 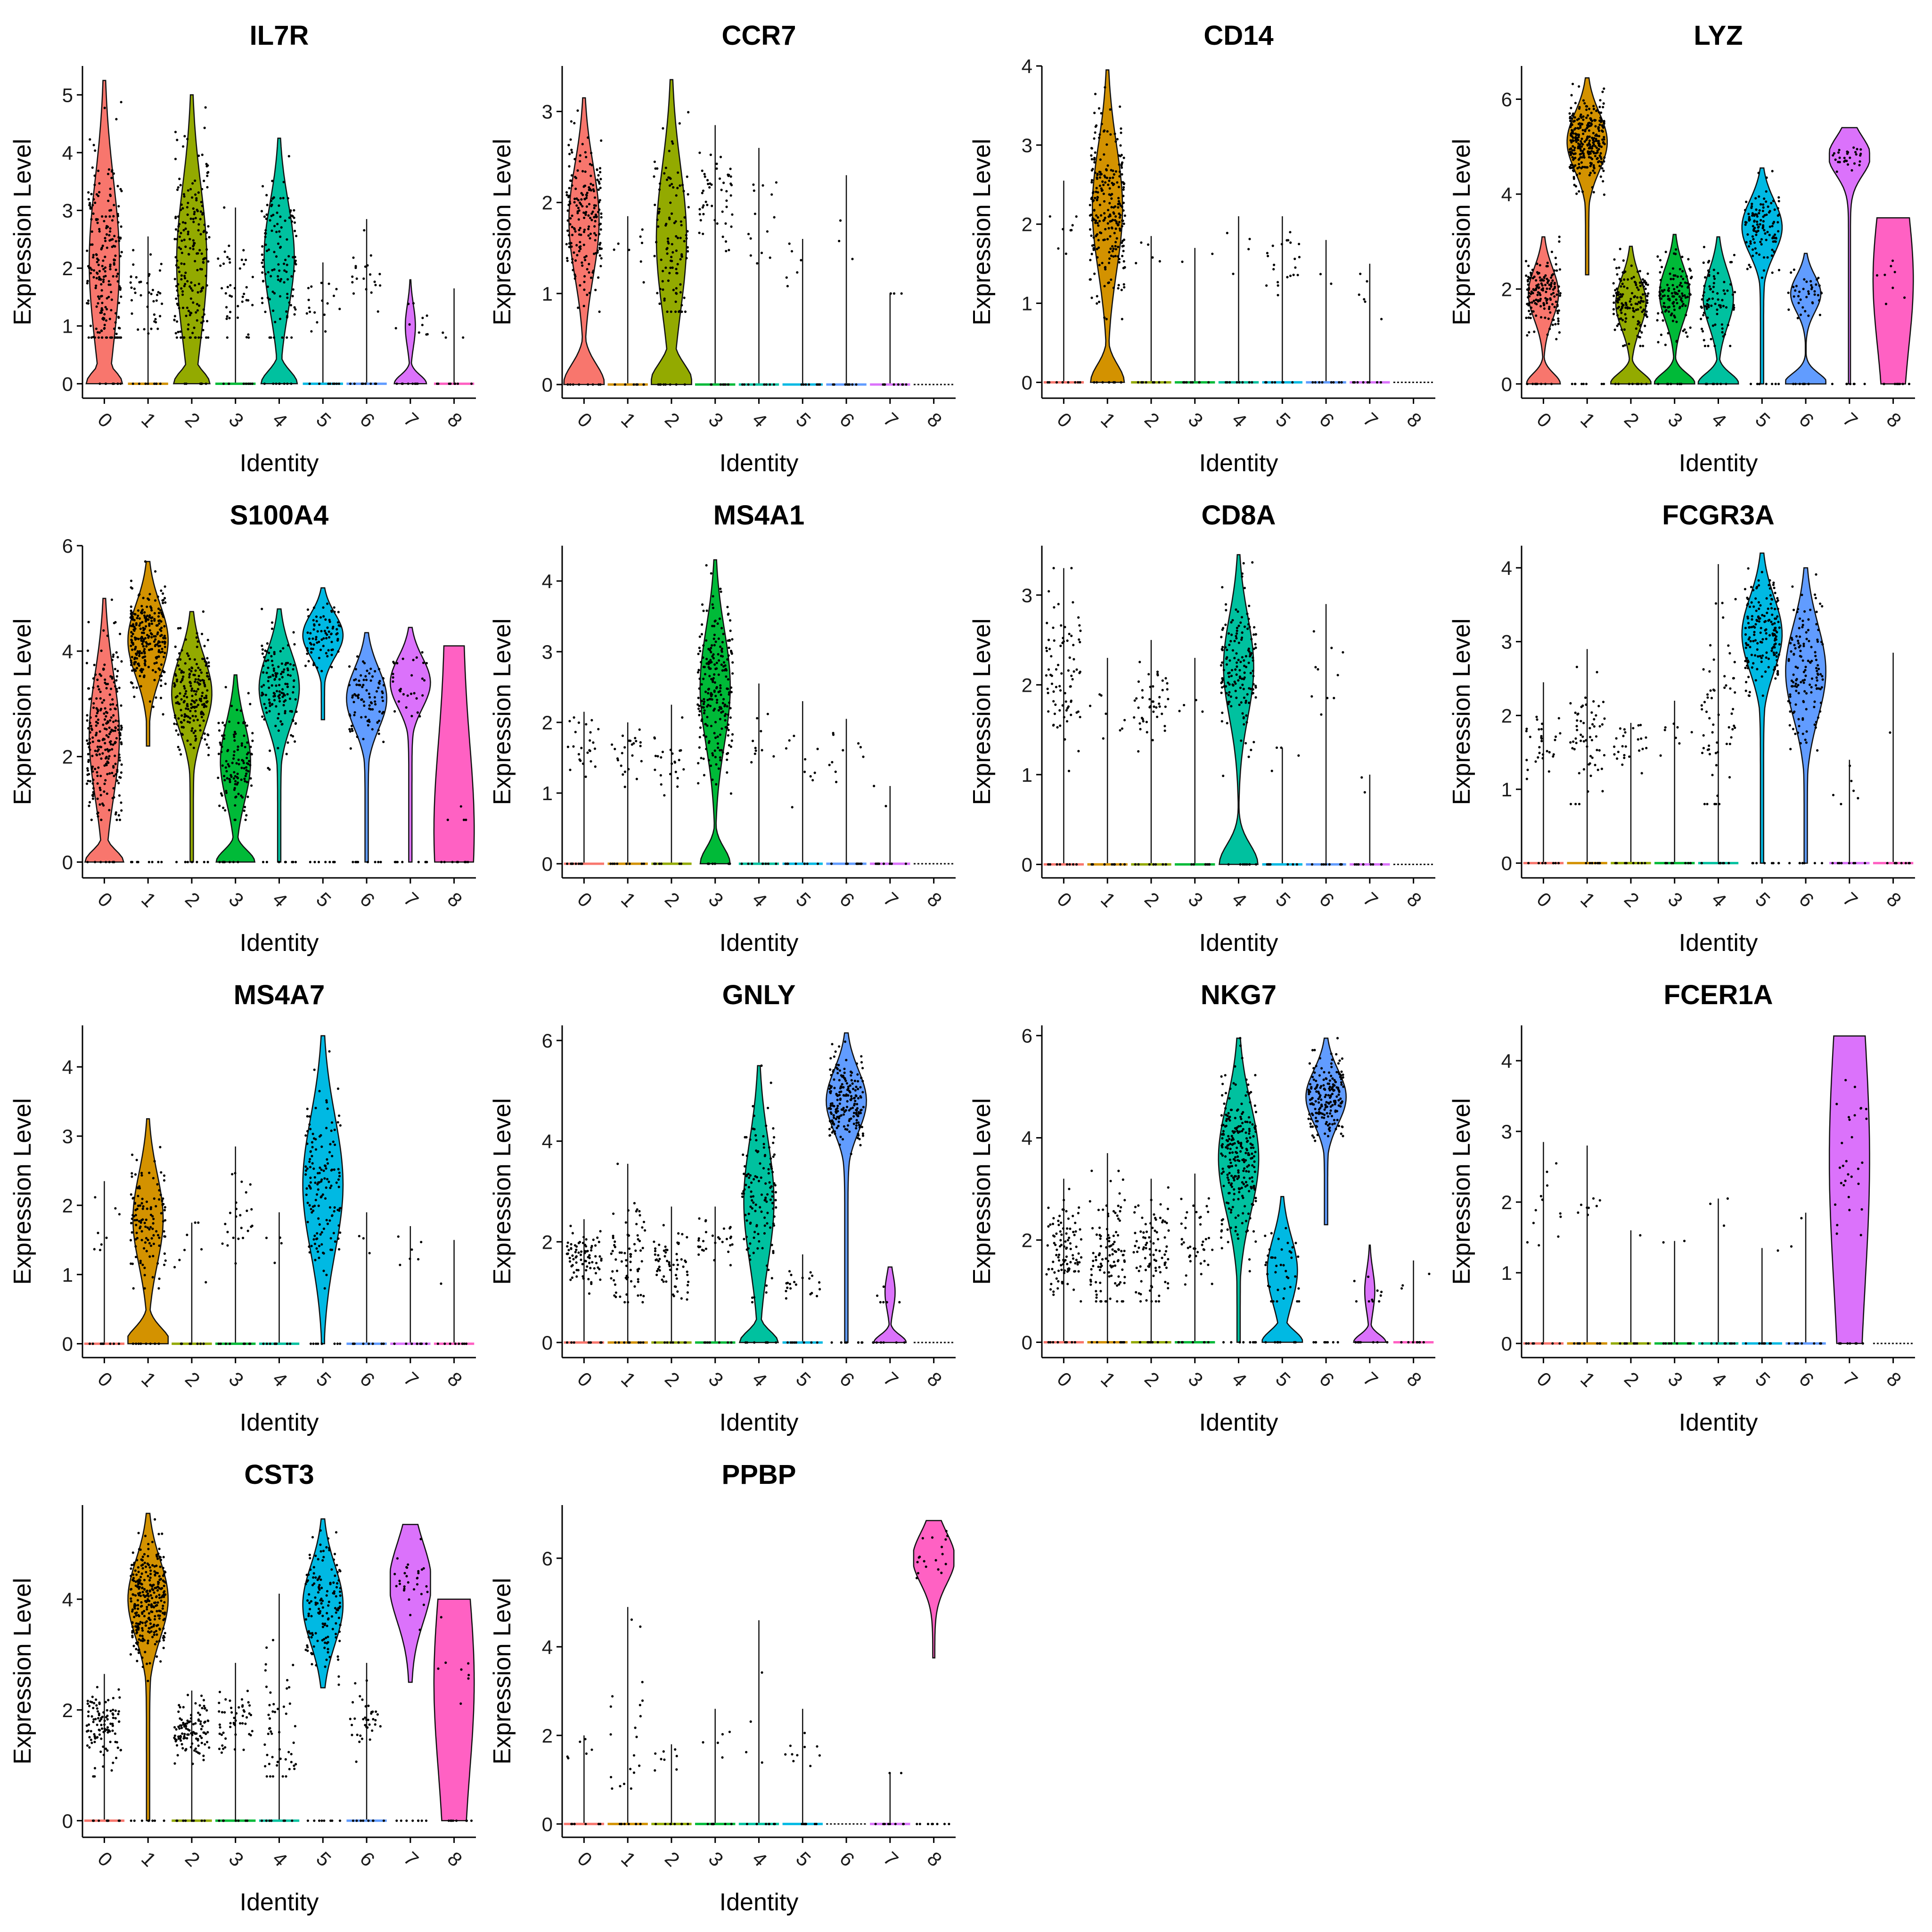 I want to click on x-tick-label: 4, so click(x=280, y=899).